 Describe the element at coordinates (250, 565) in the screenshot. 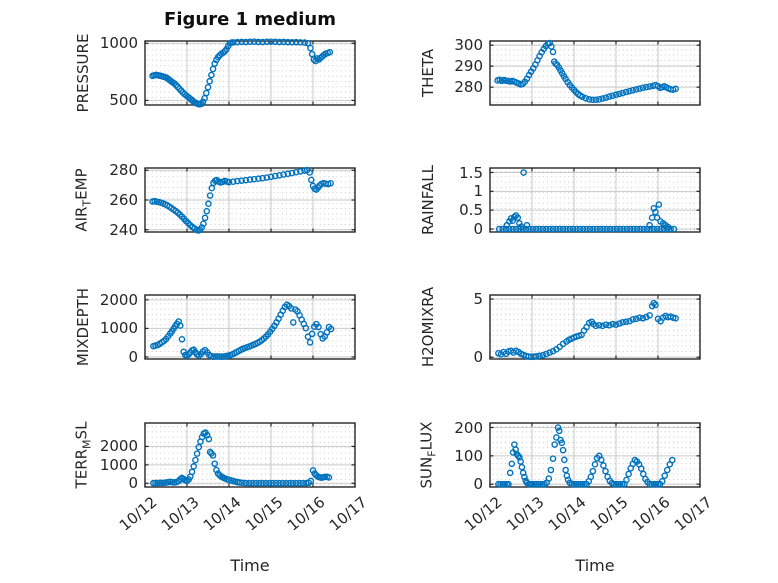

I see `x-axis-label: Time` at that location.